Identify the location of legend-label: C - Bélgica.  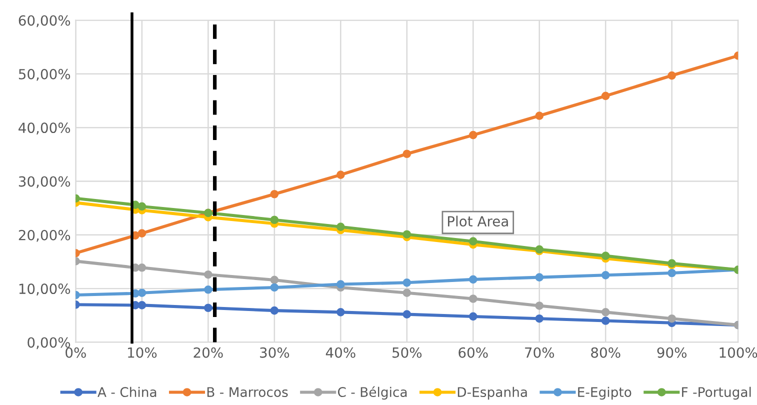
(372, 393).